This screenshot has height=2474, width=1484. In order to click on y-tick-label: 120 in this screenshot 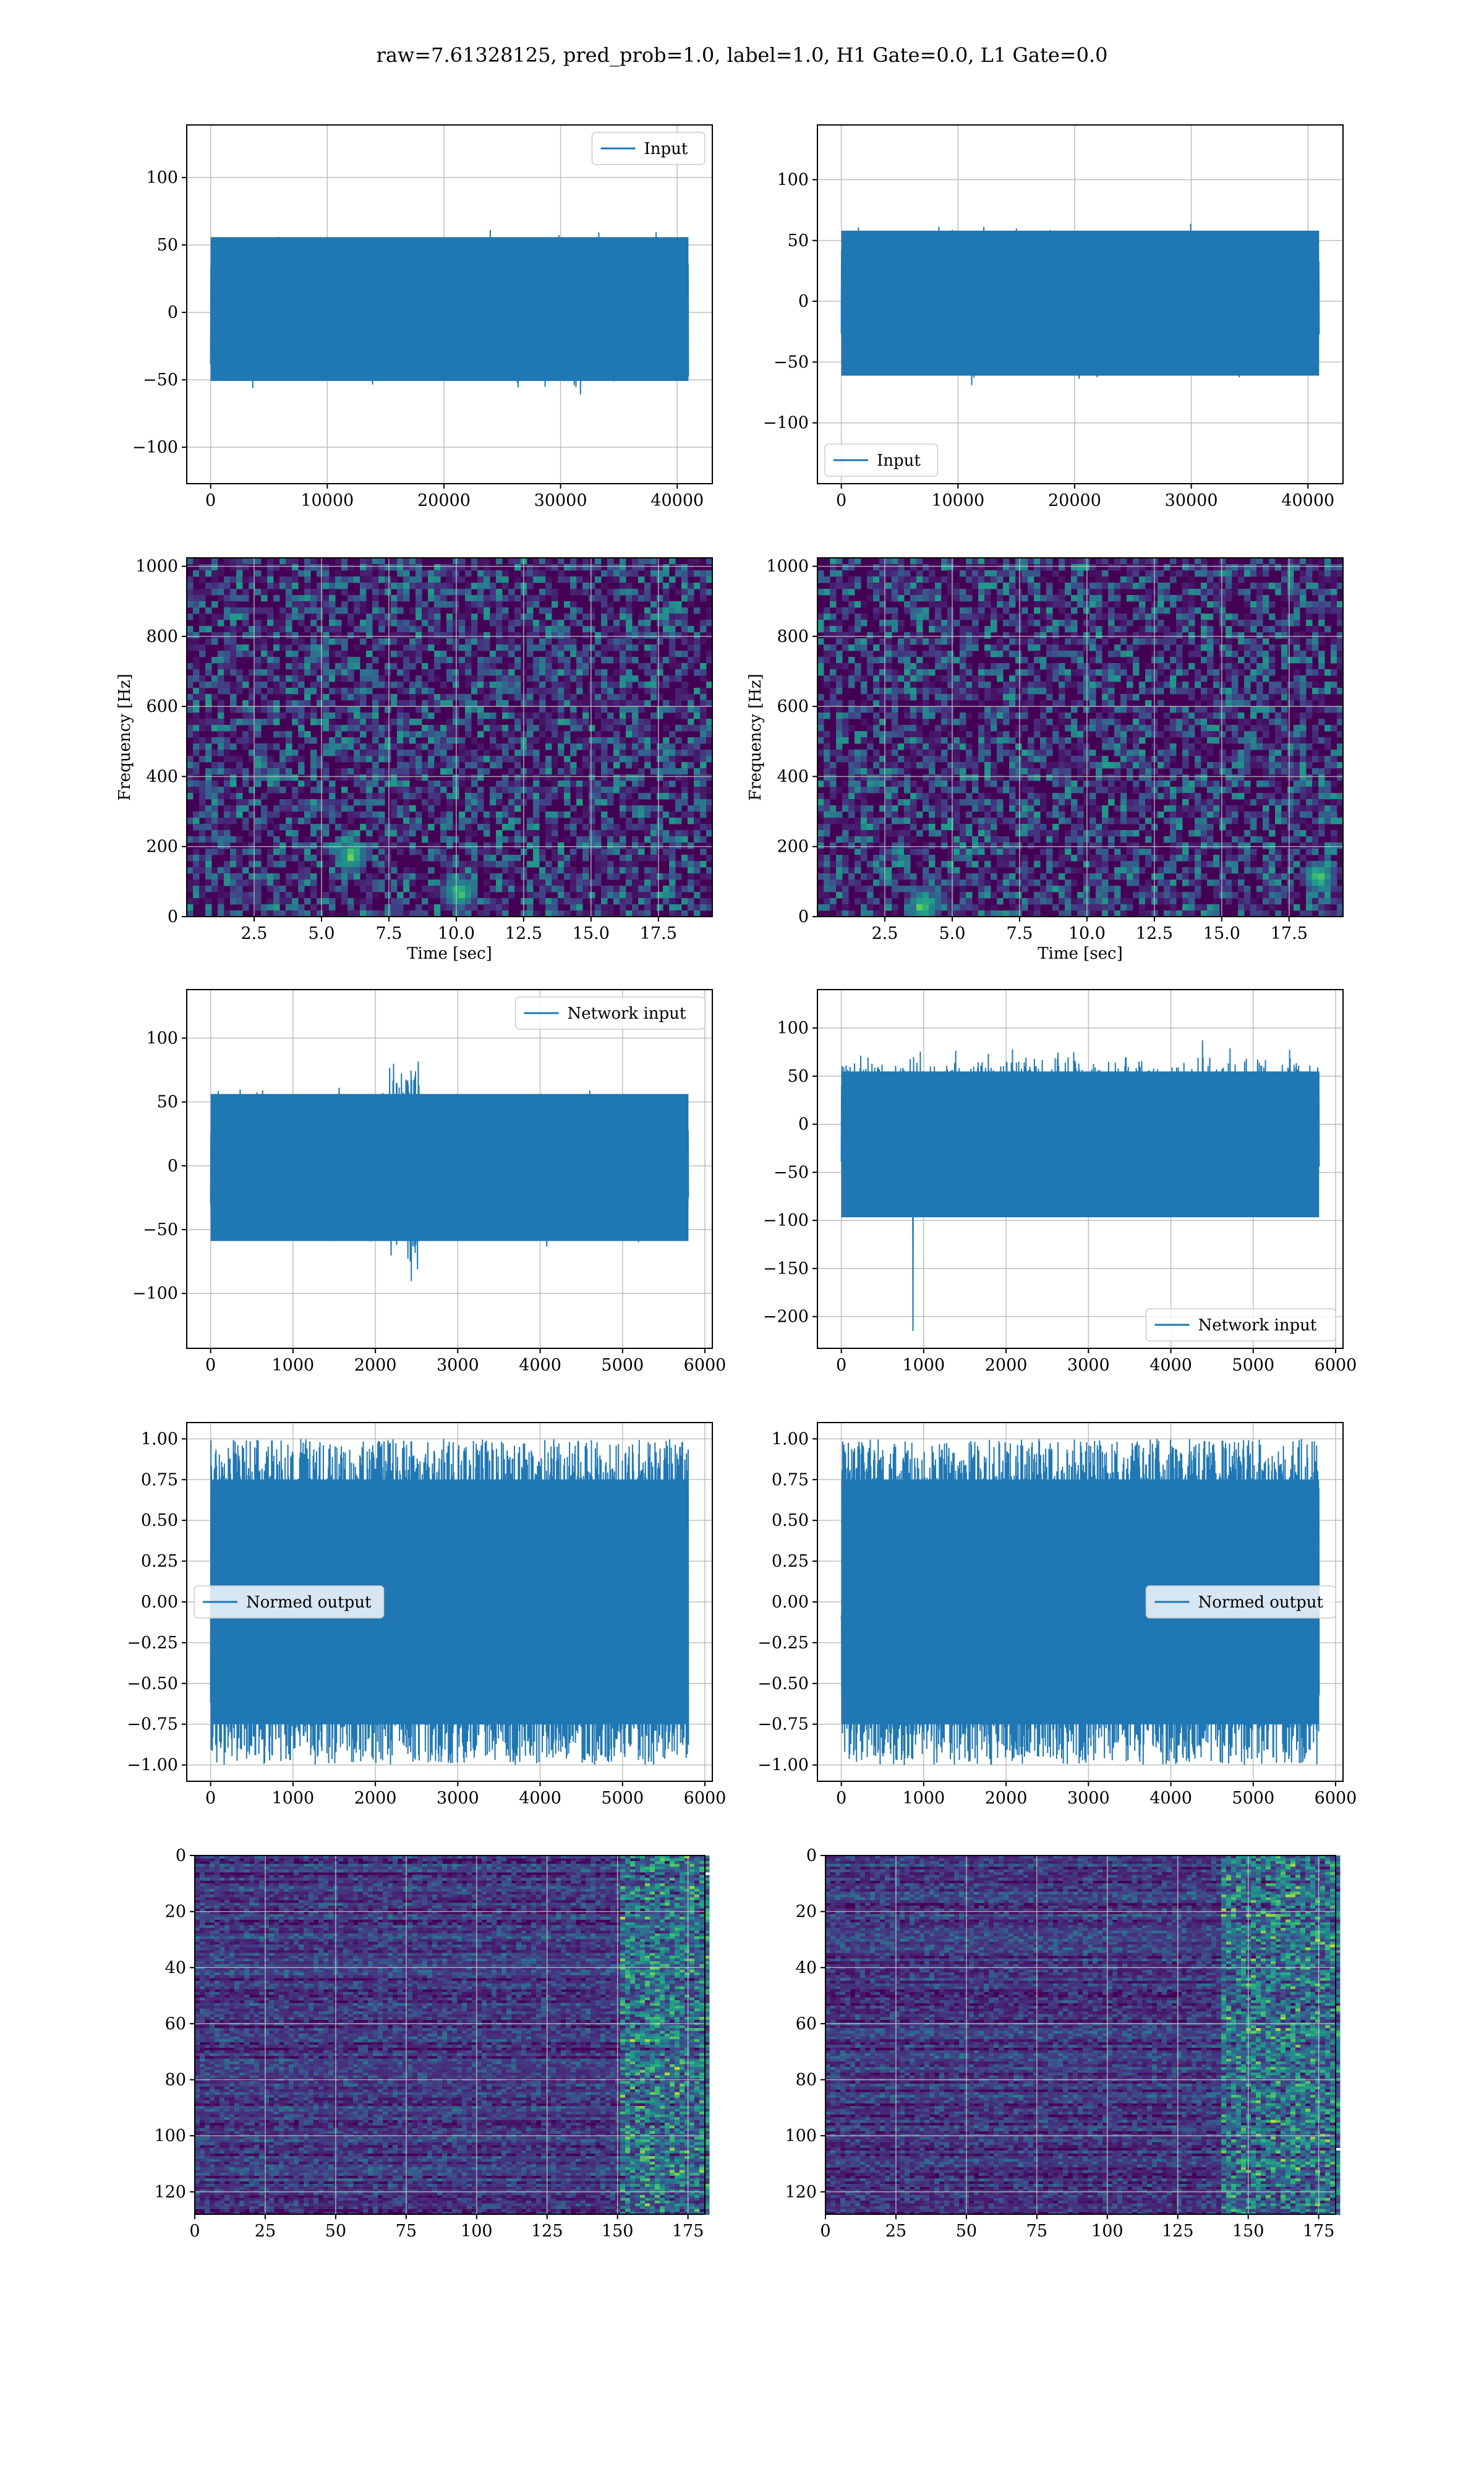, I will do `click(170, 2192)`.